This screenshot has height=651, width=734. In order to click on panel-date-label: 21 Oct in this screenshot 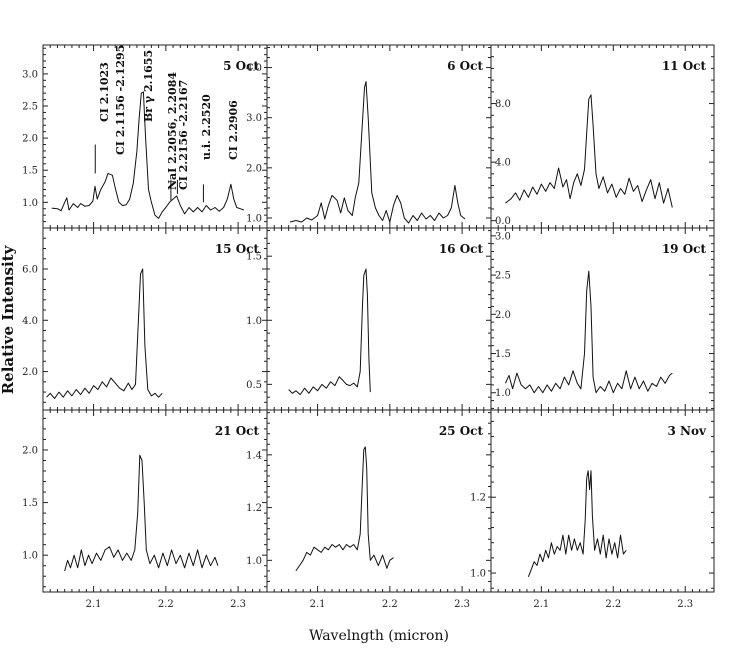, I will do `click(237, 431)`.